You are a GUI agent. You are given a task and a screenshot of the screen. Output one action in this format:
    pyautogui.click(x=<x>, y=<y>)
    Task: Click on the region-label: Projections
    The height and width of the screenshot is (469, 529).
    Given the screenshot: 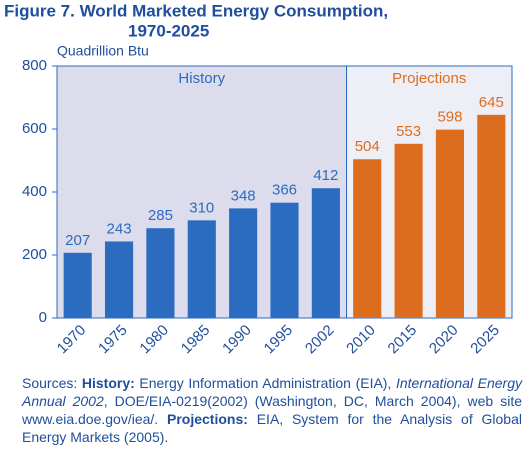 What is the action you would take?
    pyautogui.click(x=429, y=78)
    